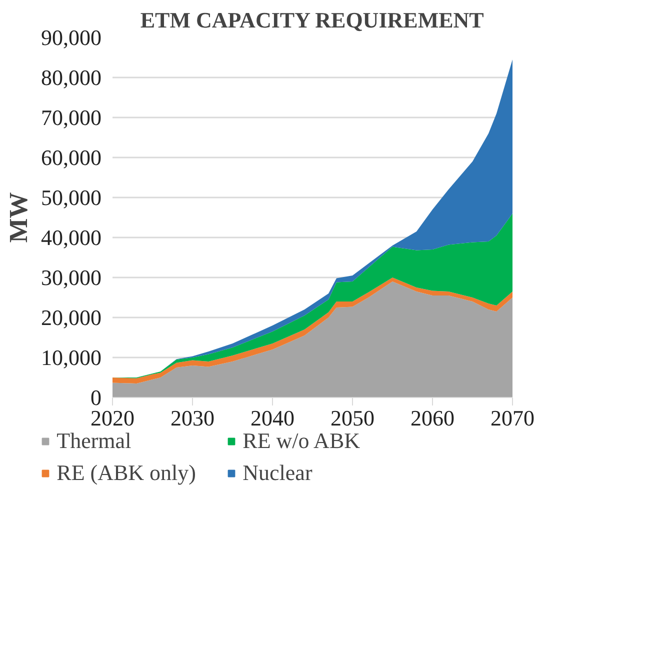 The image size is (662, 650). I want to click on y-tick-label: 70,000, so click(71, 117).